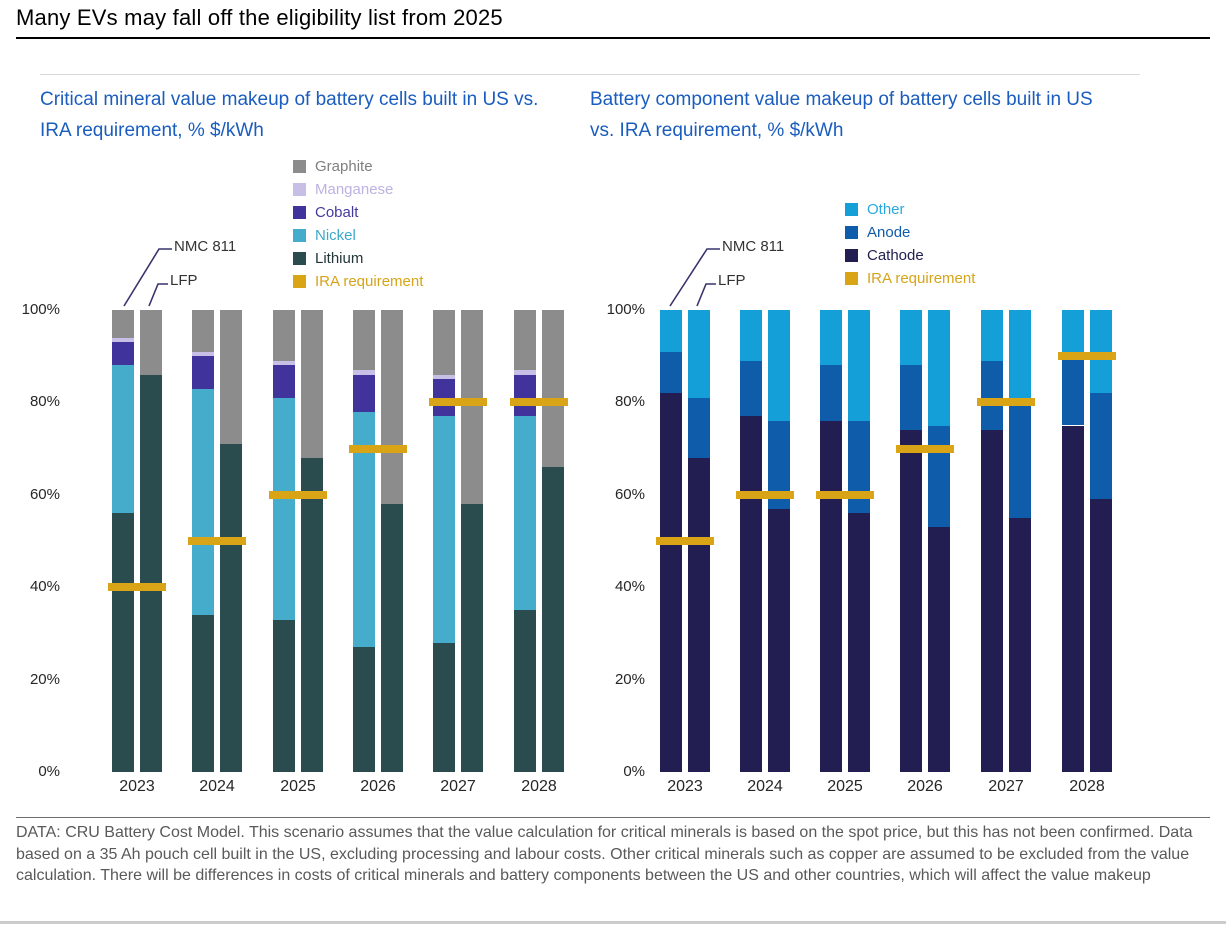 The image size is (1226, 929). I want to click on footer-divider, so click(613, 817).